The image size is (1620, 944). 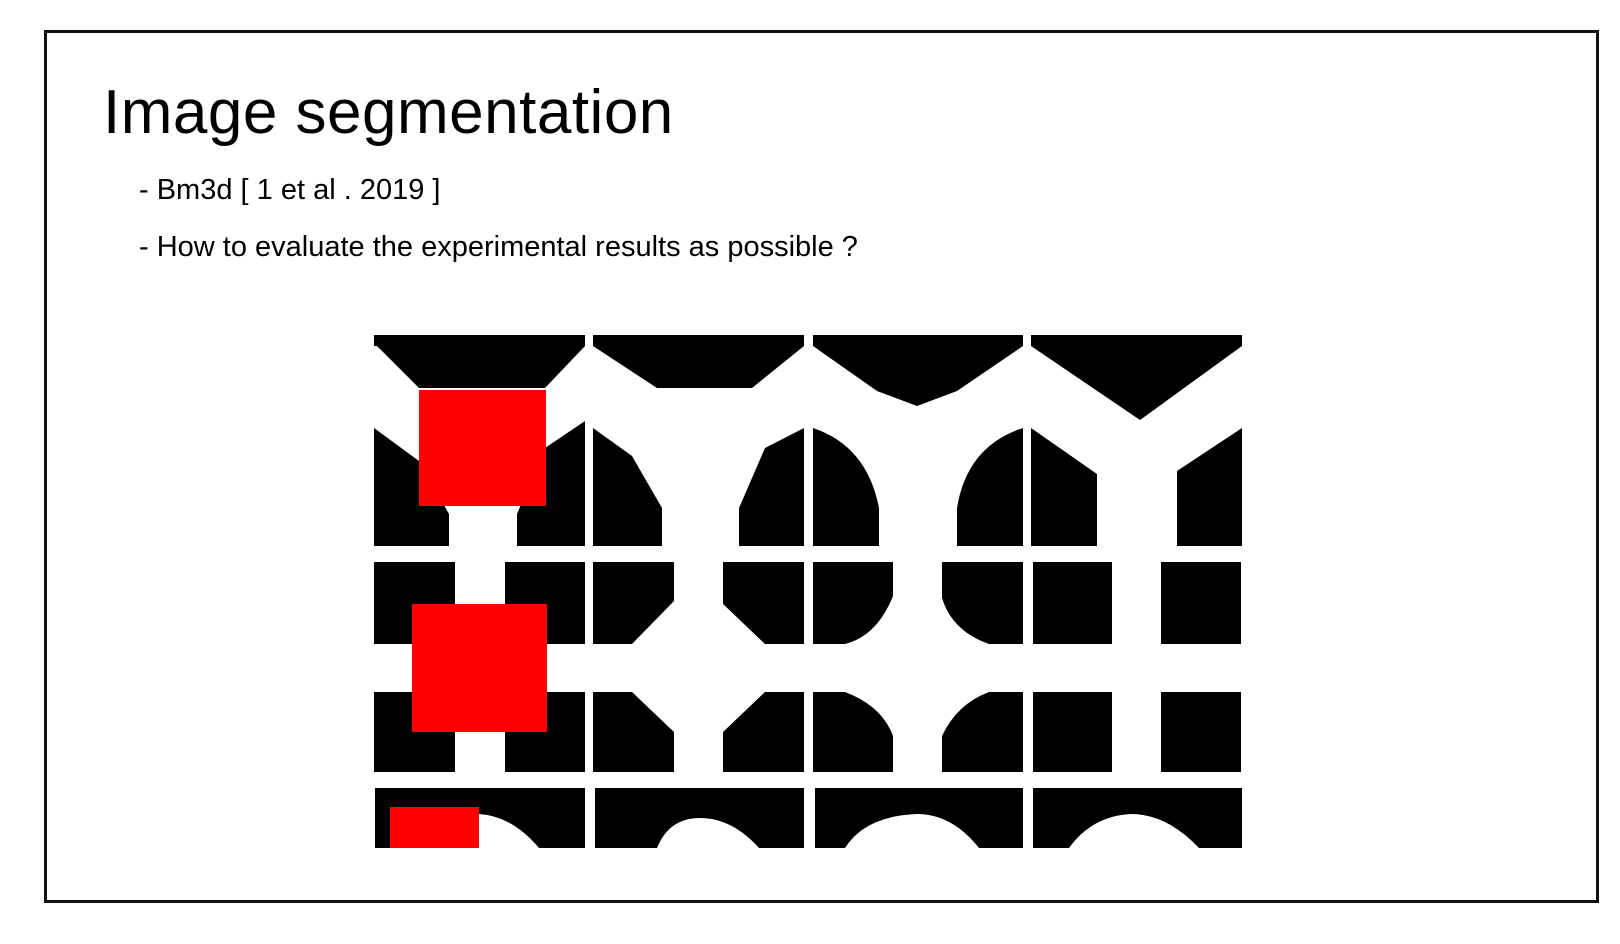 I want to click on tile-row1-col2, so click(x=698, y=440).